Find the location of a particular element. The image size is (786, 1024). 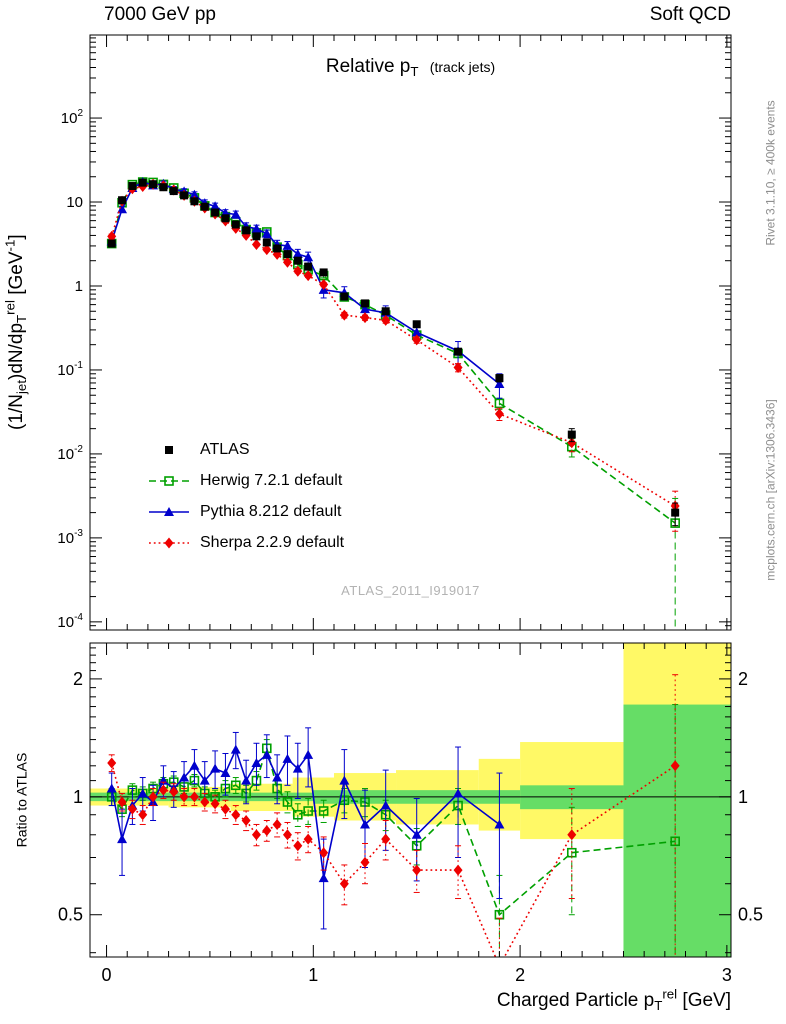

svg-text: 0 is located at coordinates (107, 975).